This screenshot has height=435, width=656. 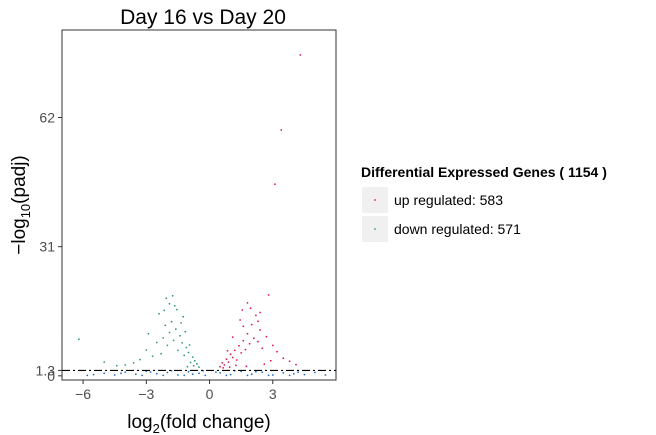 I want to click on x-axis-label: log2(fold change), so click(x=199, y=423).